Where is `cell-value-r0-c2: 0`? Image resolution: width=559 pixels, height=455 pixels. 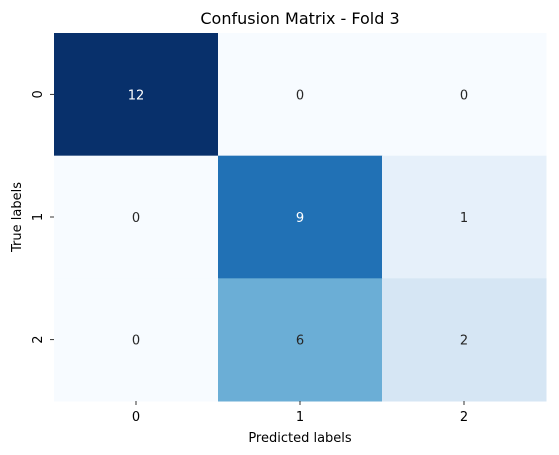
cell-value-r0-c2: 0 is located at coordinates (464, 95).